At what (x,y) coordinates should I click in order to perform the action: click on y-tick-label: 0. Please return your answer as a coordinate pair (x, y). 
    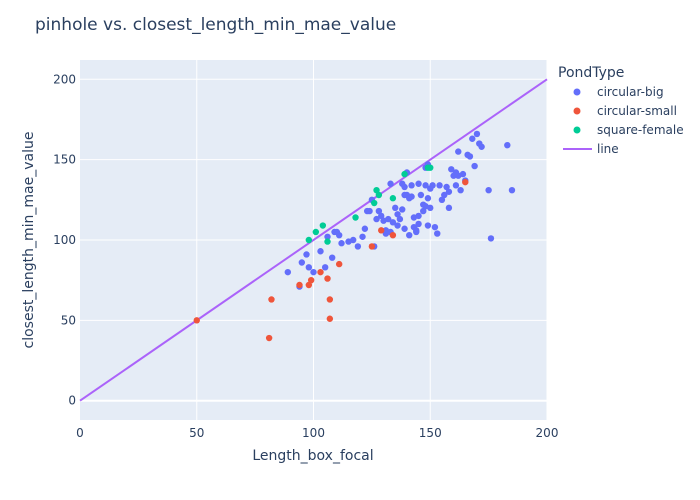
    Looking at the image, I should click on (72, 401).